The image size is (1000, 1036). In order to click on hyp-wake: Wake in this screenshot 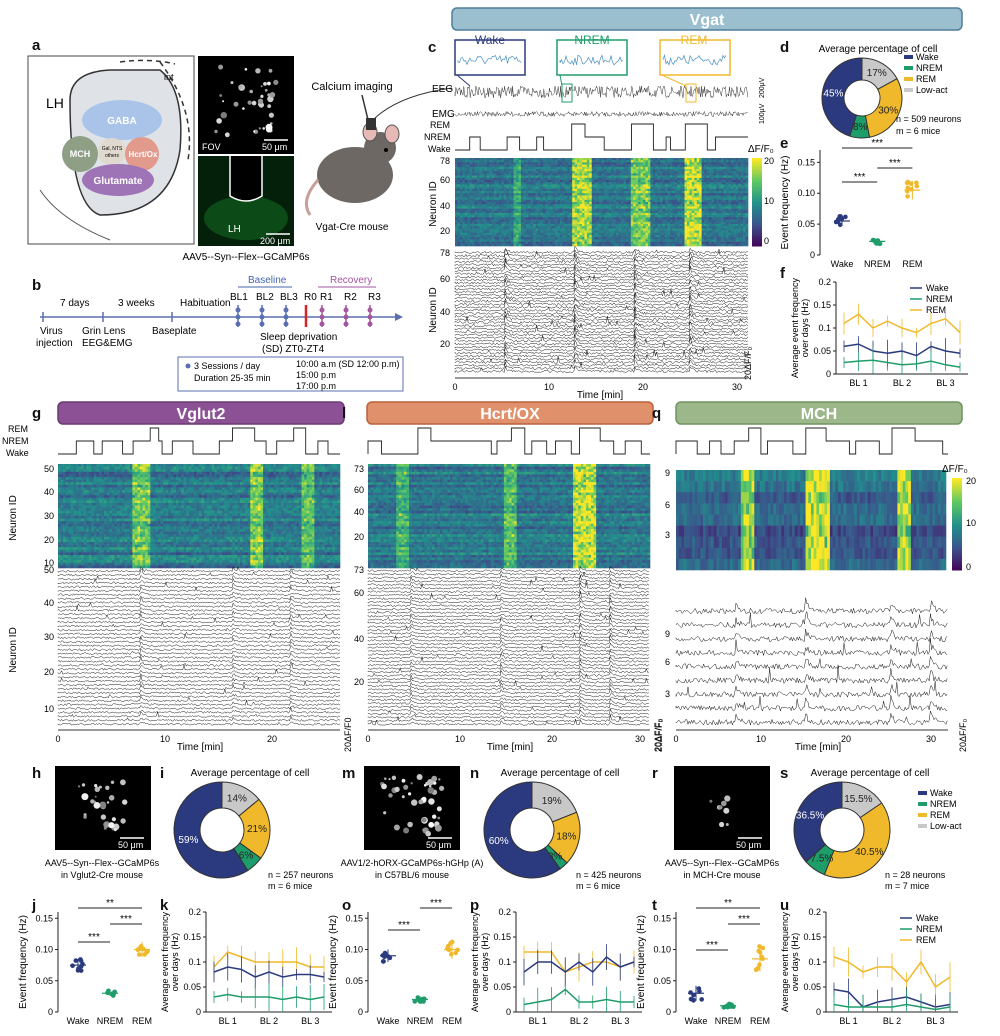, I will do `click(439, 149)`.